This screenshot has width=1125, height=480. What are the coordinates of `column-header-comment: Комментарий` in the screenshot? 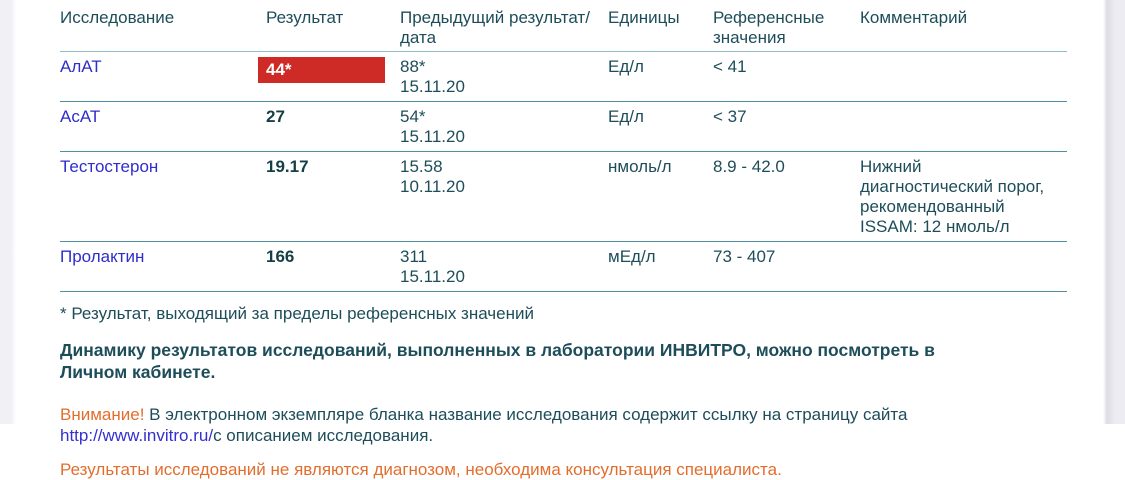 It's located at (914, 17).